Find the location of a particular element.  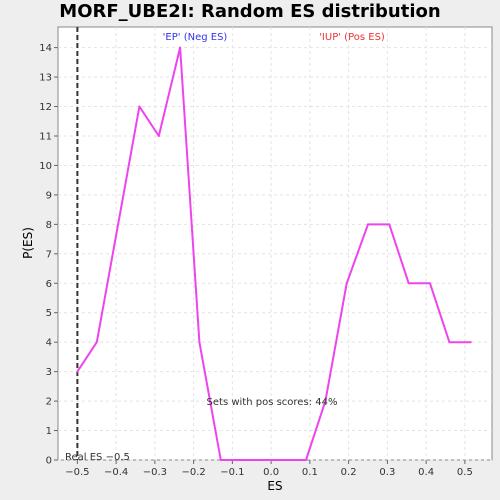

pos-es-label: 'IUP' (Pos ES) is located at coordinates (352, 37).